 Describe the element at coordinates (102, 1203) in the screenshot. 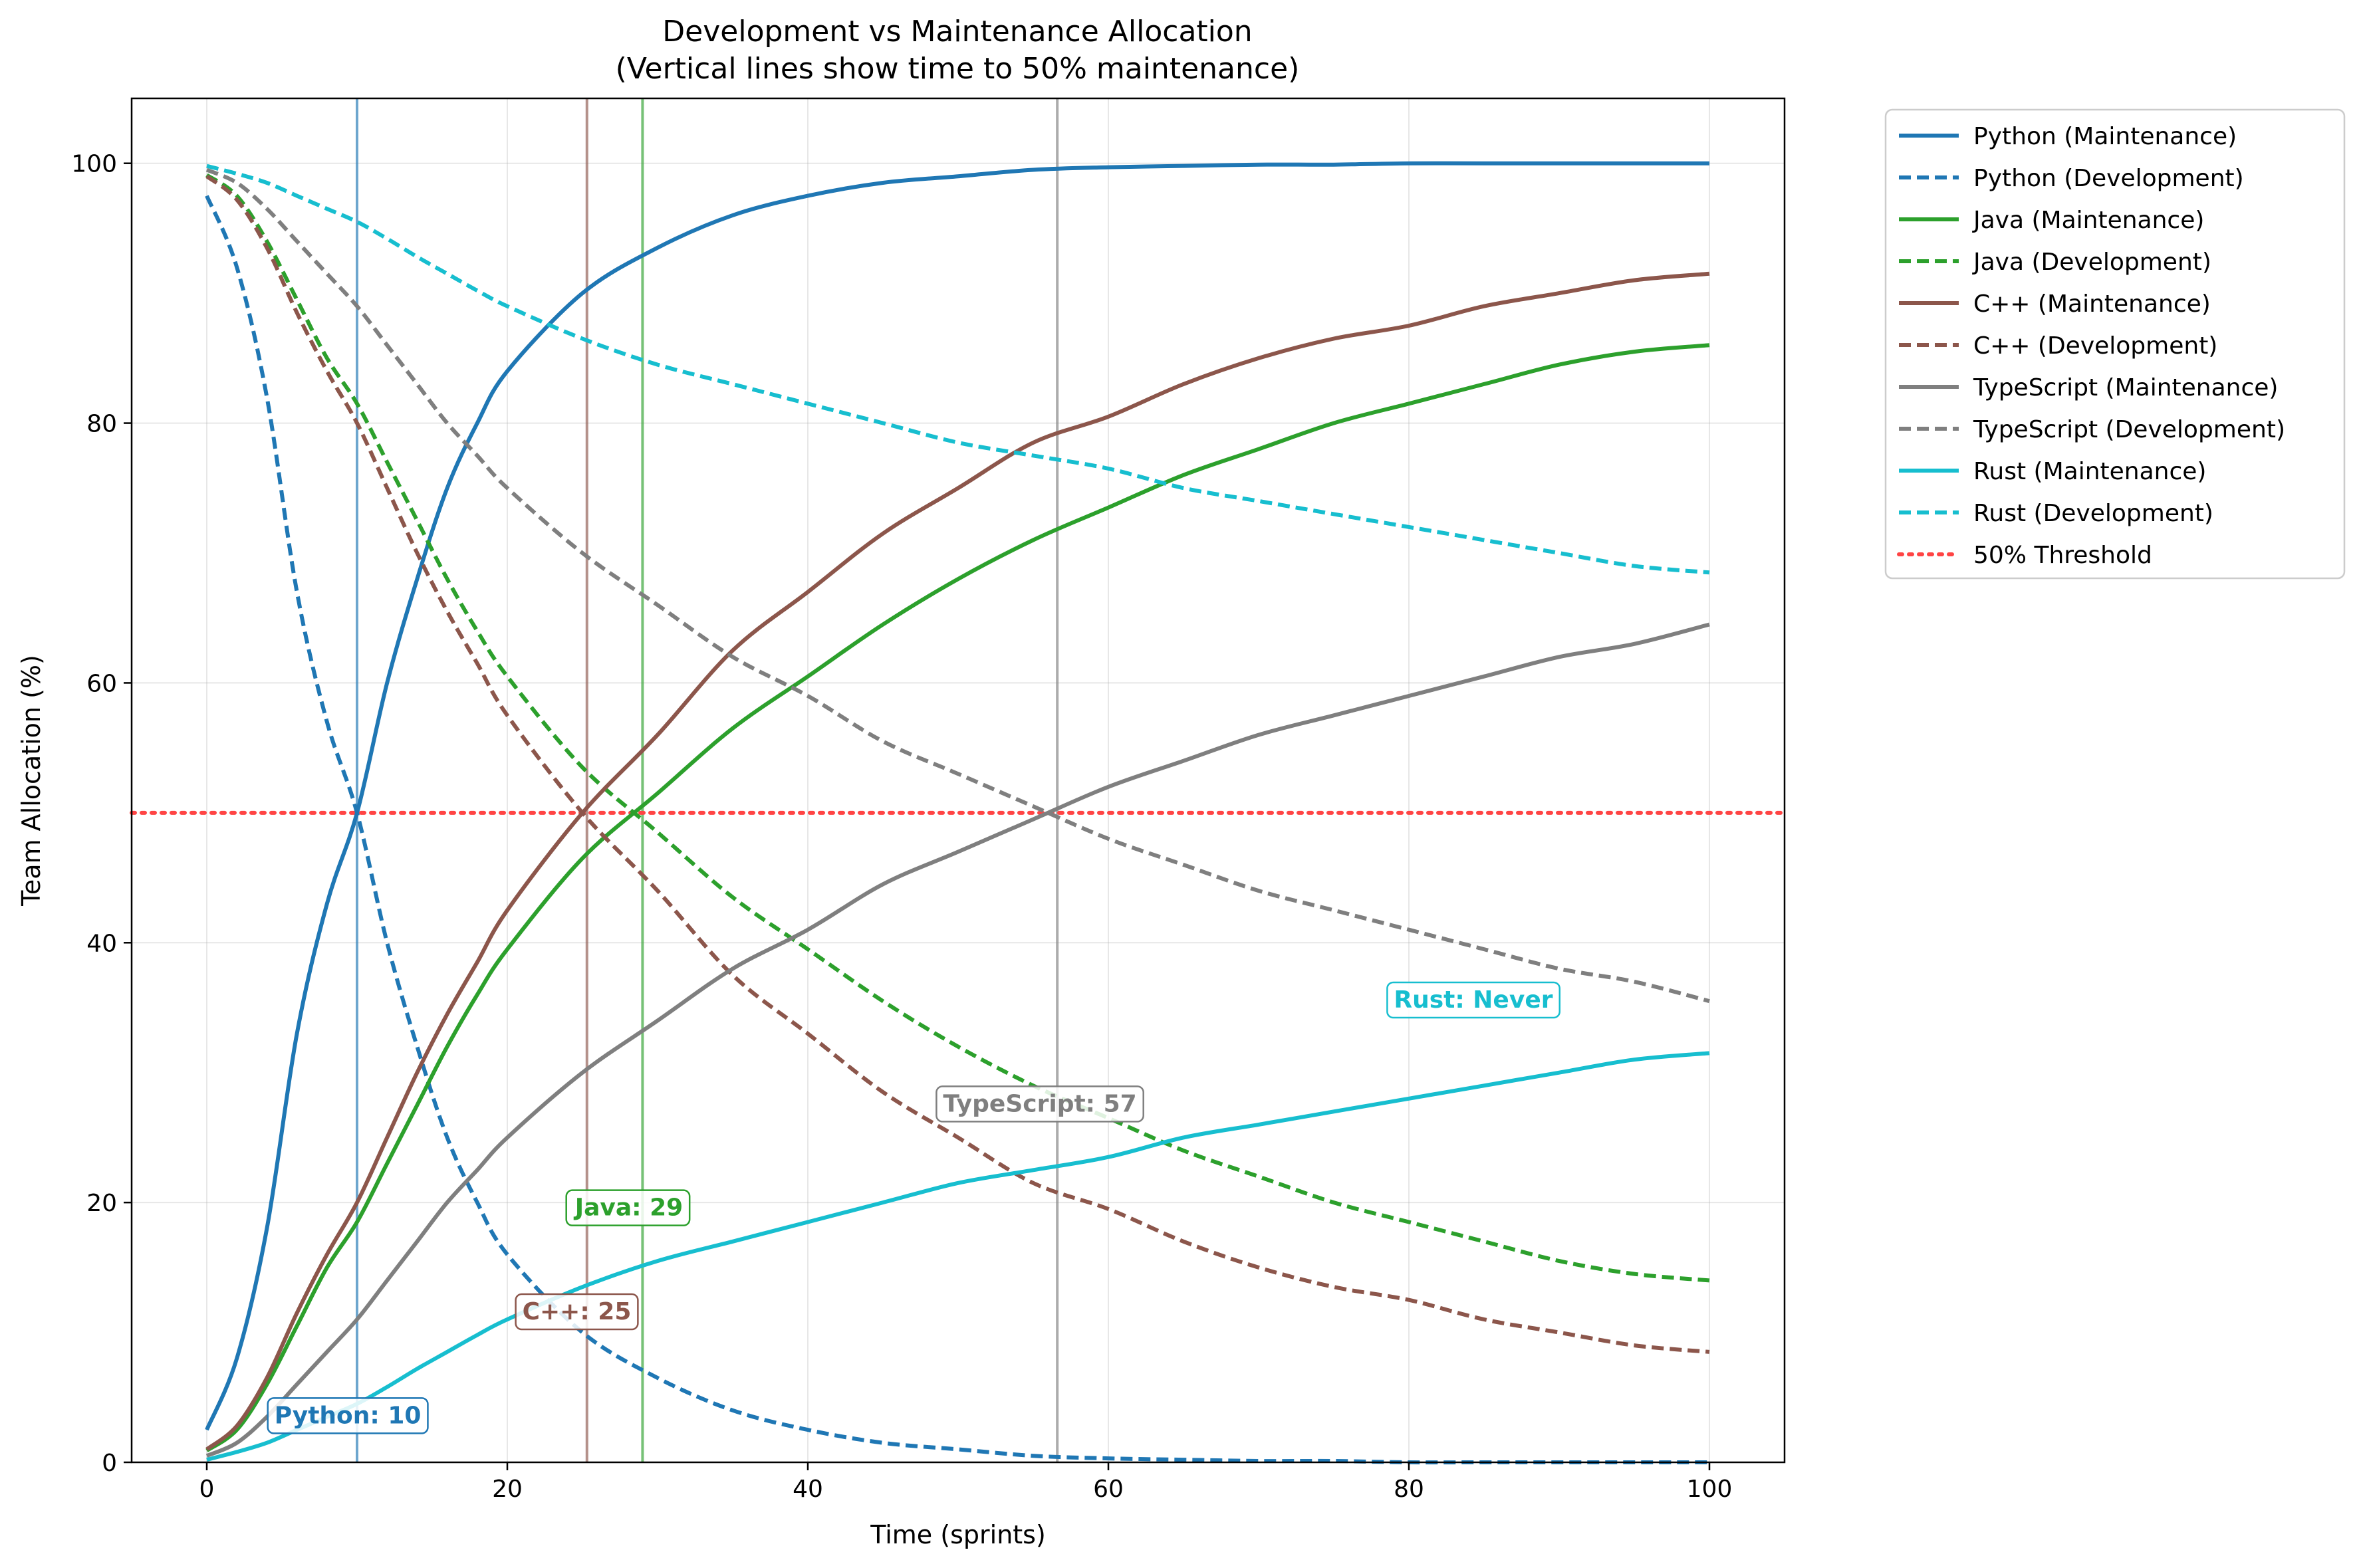

I see `y-tick-label-1: 20` at that location.